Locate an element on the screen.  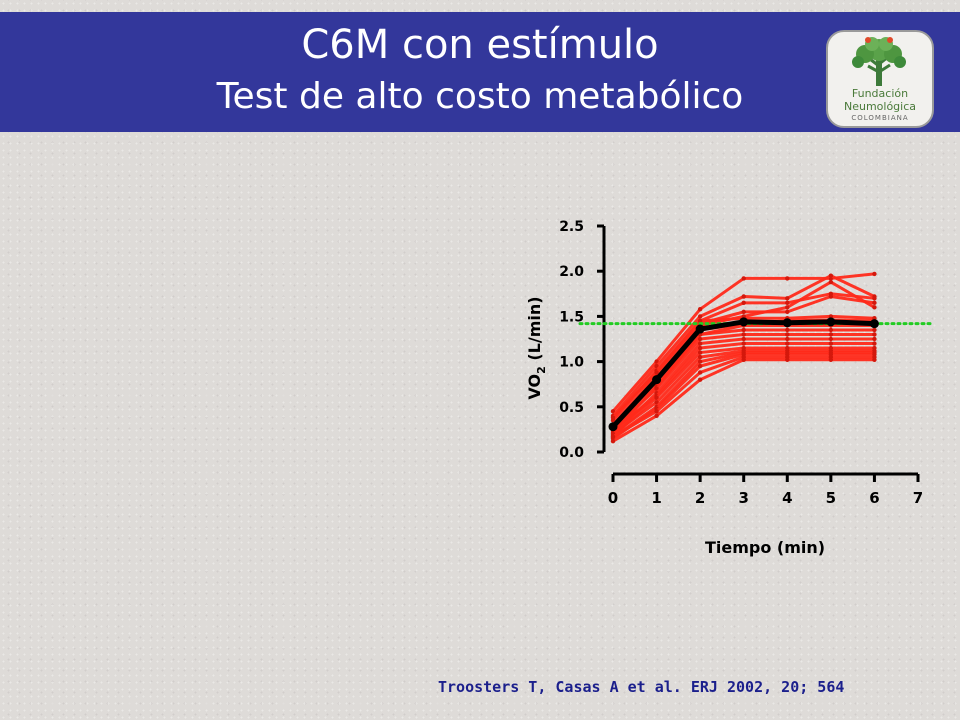
x-tick-label: 6 is located at coordinates (874, 498).